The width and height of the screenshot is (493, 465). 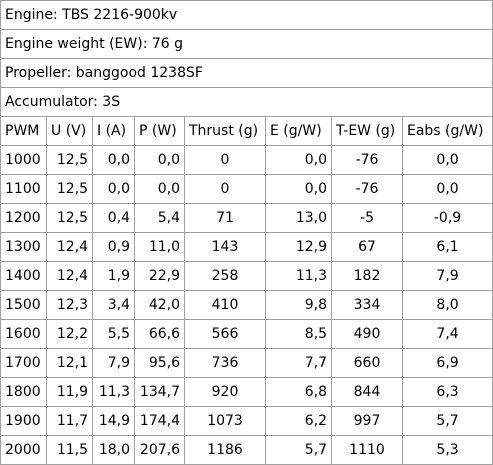 What do you see at coordinates (367, 450) in the screenshot?
I see `cell-thrust-minus-ew: 1110` at bounding box center [367, 450].